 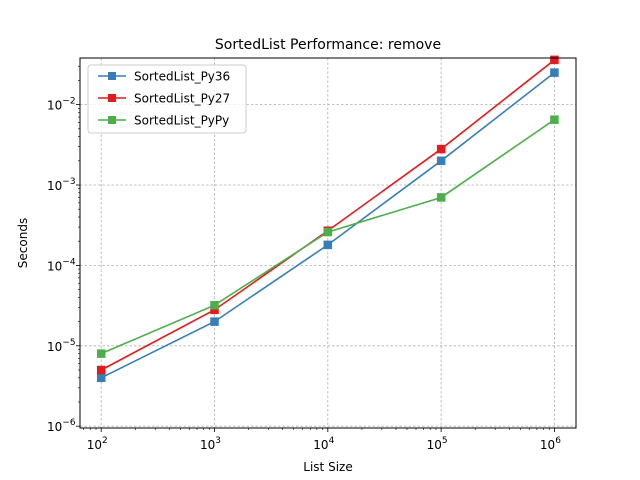 What do you see at coordinates (327, 467) in the screenshot?
I see `x-axis-label: List Size` at bounding box center [327, 467].